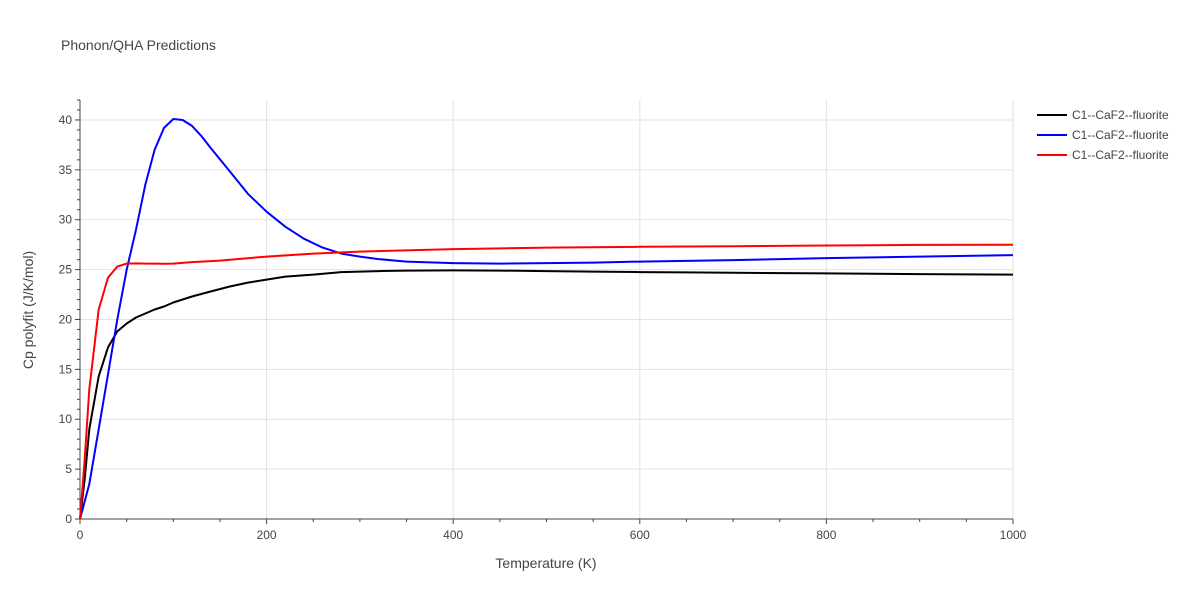  I want to click on y-tick-label: 40, so click(66, 120).